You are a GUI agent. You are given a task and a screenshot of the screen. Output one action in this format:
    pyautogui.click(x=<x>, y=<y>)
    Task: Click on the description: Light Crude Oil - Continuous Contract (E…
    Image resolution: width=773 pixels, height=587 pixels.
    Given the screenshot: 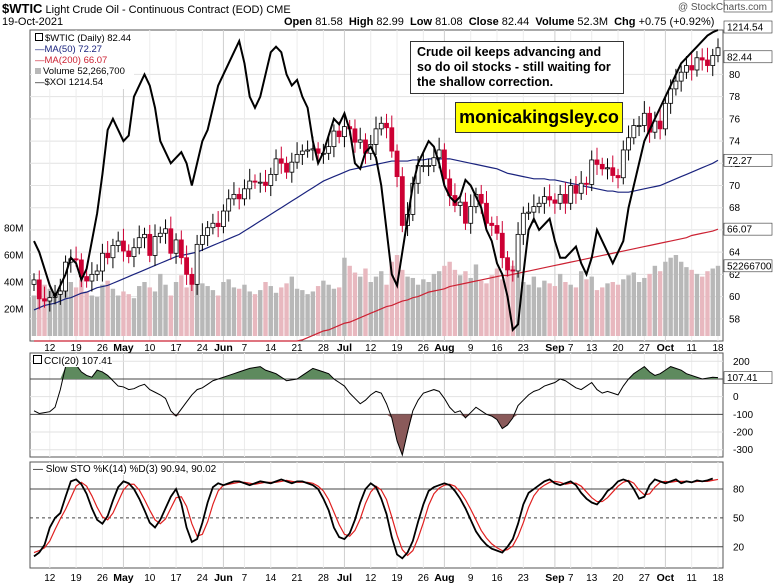 What is the action you would take?
    pyautogui.click(x=154, y=10)
    